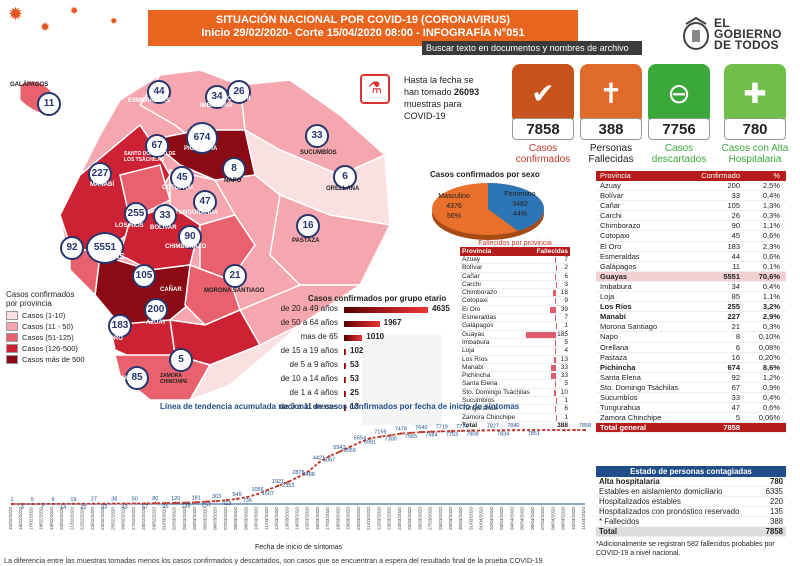  What do you see at coordinates (100, 174) in the screenshot?
I see `badge-manabi: 227` at bounding box center [100, 174].